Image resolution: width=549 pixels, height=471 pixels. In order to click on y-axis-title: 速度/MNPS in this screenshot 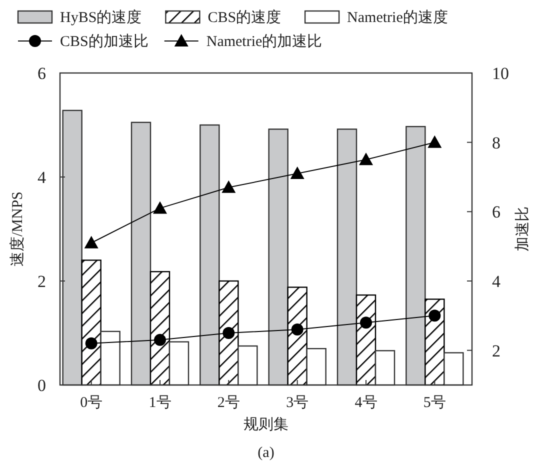, I will do `click(17, 229)`.